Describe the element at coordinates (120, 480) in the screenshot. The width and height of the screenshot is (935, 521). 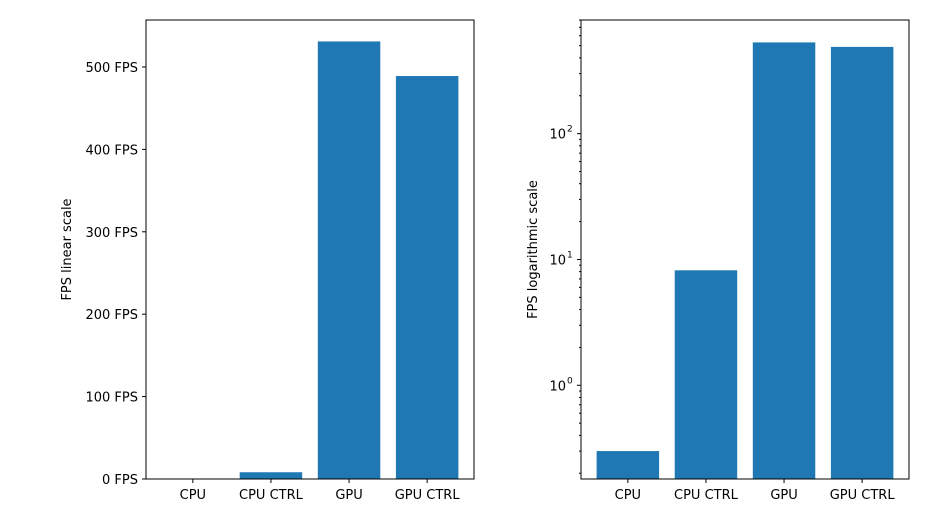
I see `y-tick-label: 0 FPS` at that location.